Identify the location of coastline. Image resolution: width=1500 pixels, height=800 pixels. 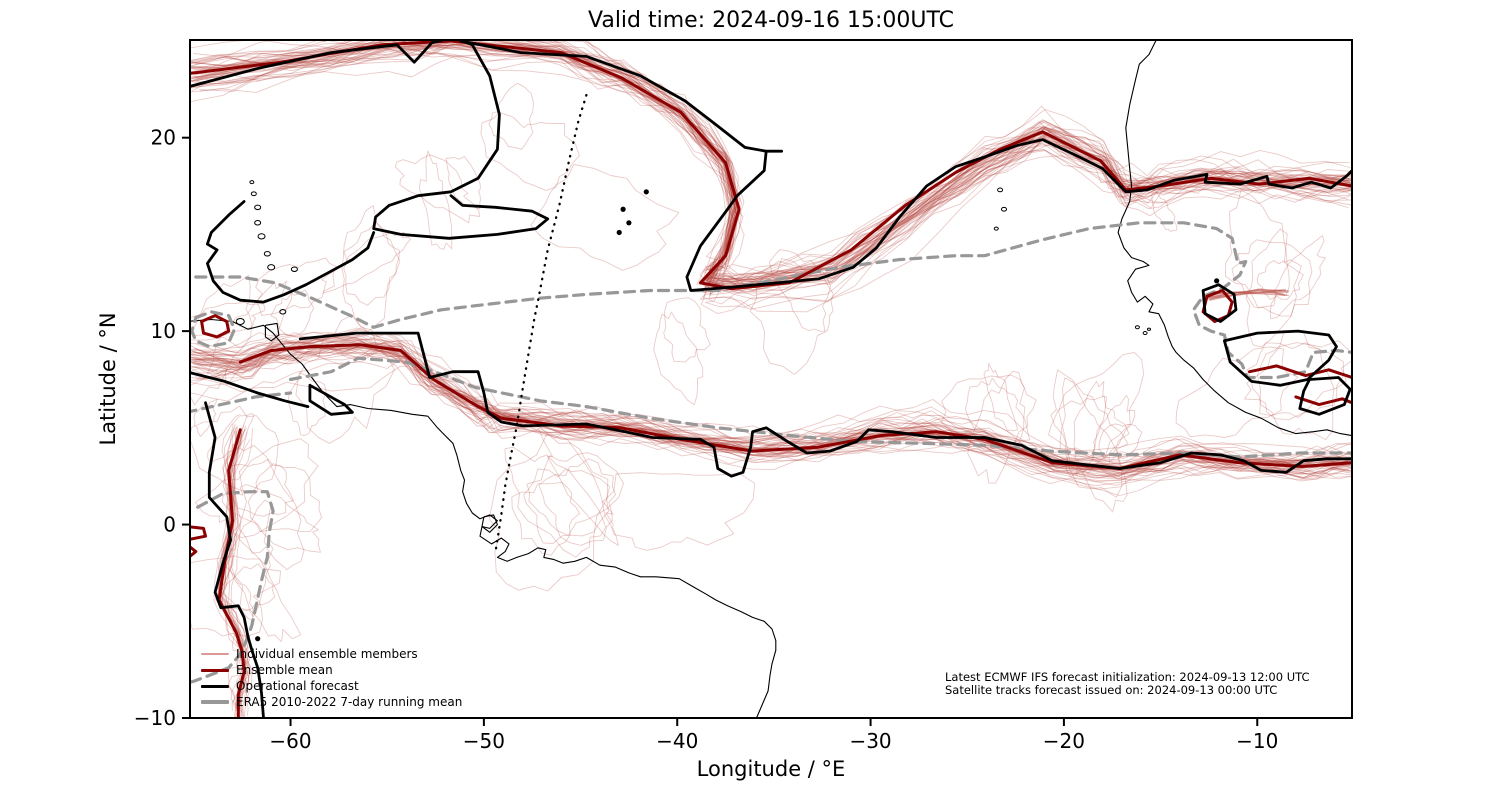
(489, 523).